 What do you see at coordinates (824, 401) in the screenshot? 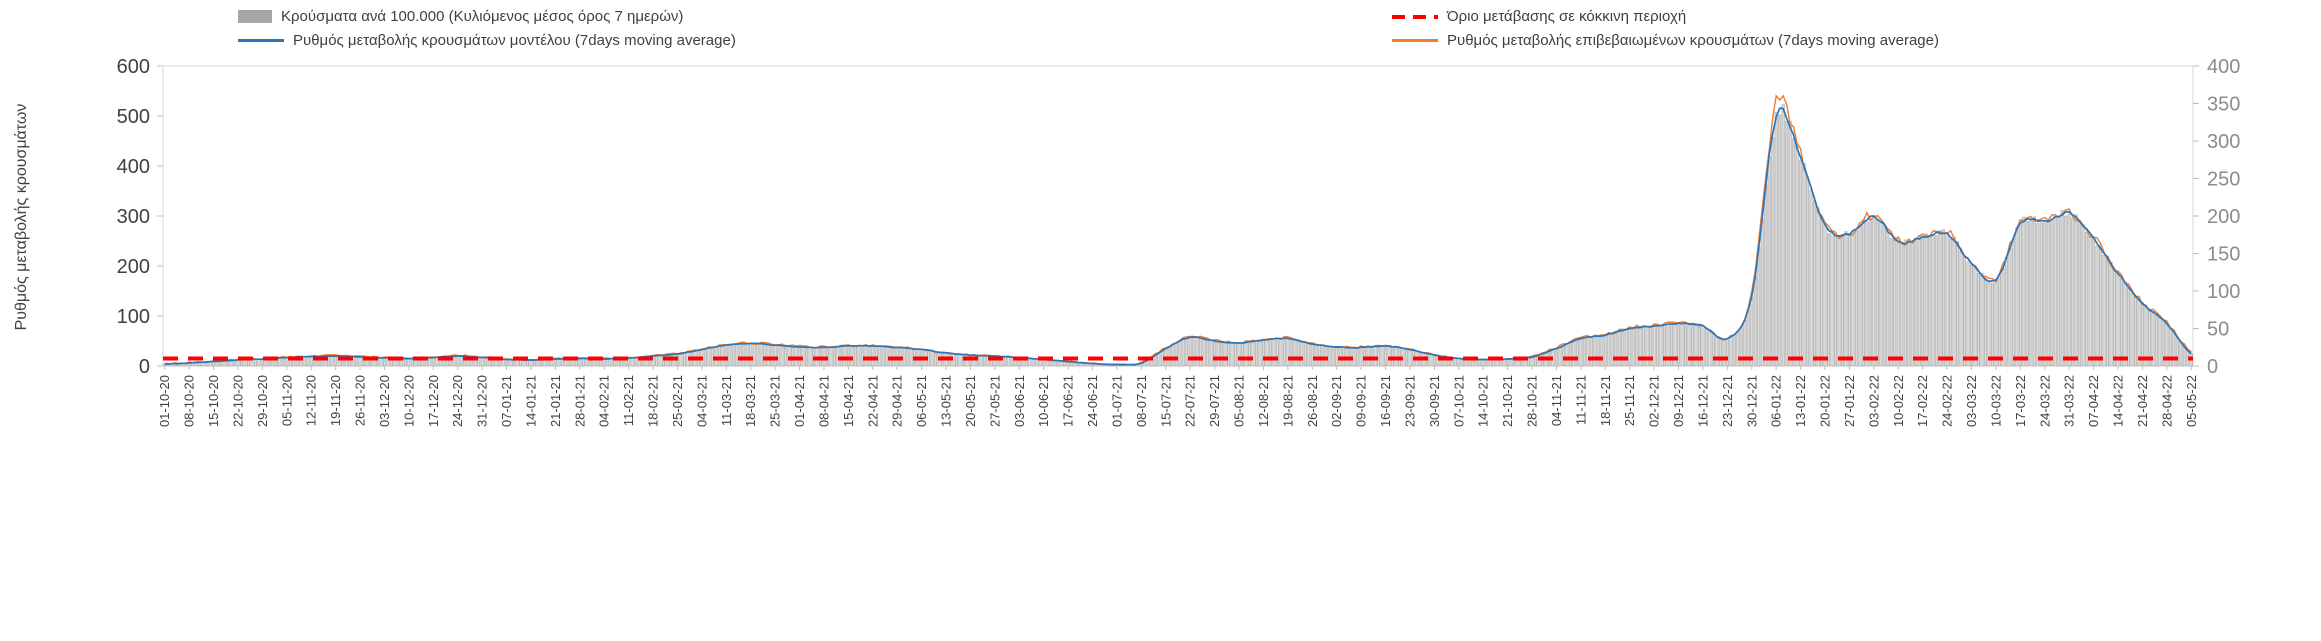
I see `svg-text: 08-04-21` at bounding box center [824, 401].